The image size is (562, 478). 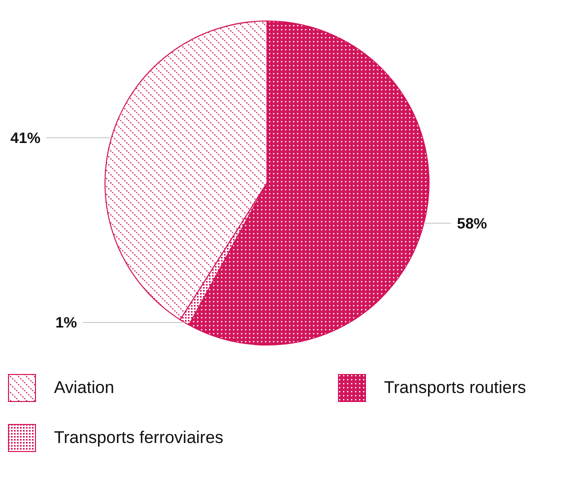 What do you see at coordinates (66, 323) in the screenshot?
I see `data-label: 1%` at bounding box center [66, 323].